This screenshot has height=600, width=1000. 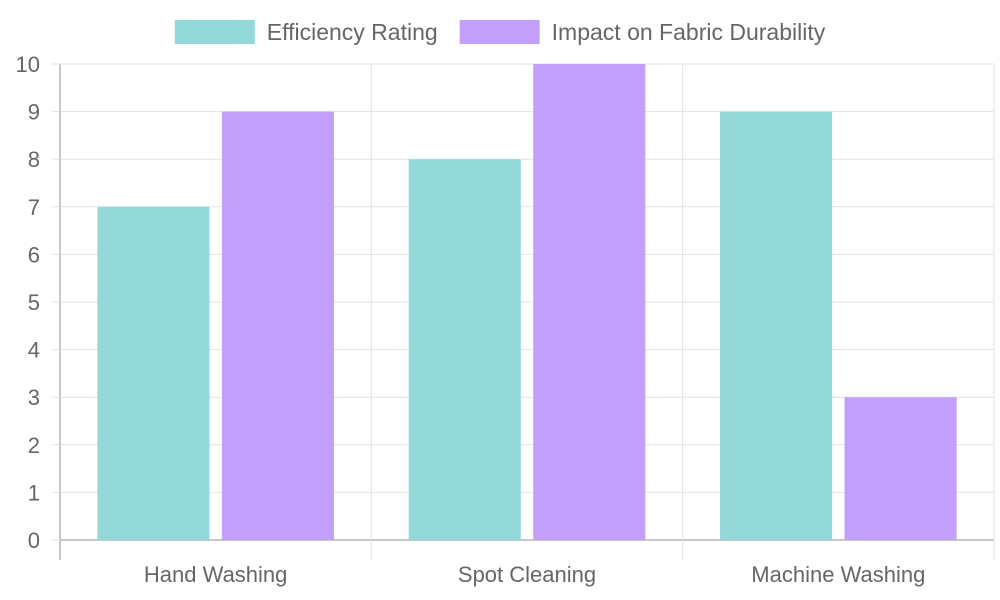 I want to click on y-tick-label: 8, so click(x=34, y=159).